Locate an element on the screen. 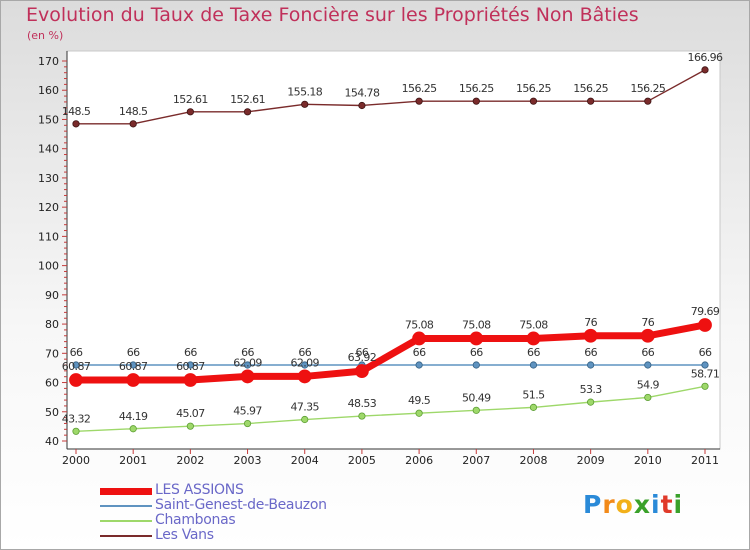 This screenshot has height=550, width=750. data-label-les-assions: 75.08 is located at coordinates (476, 324).